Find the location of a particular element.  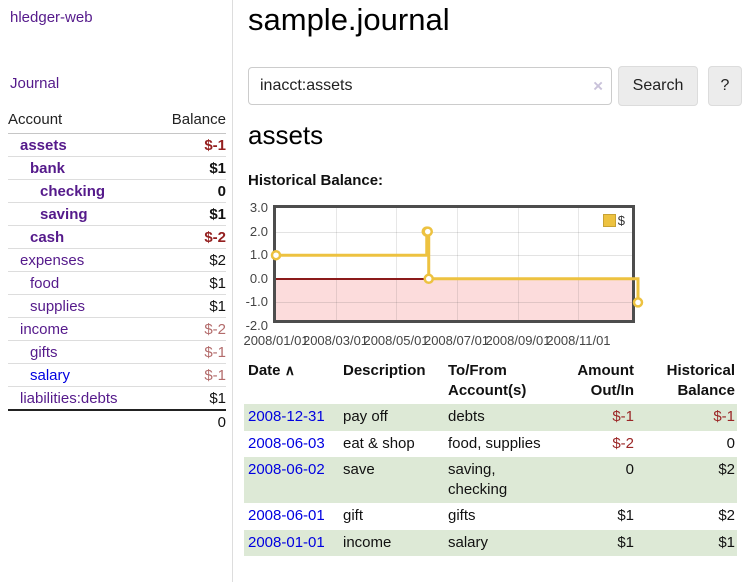

register-header-accounts: To/From Account(s) is located at coordinates (487, 380).